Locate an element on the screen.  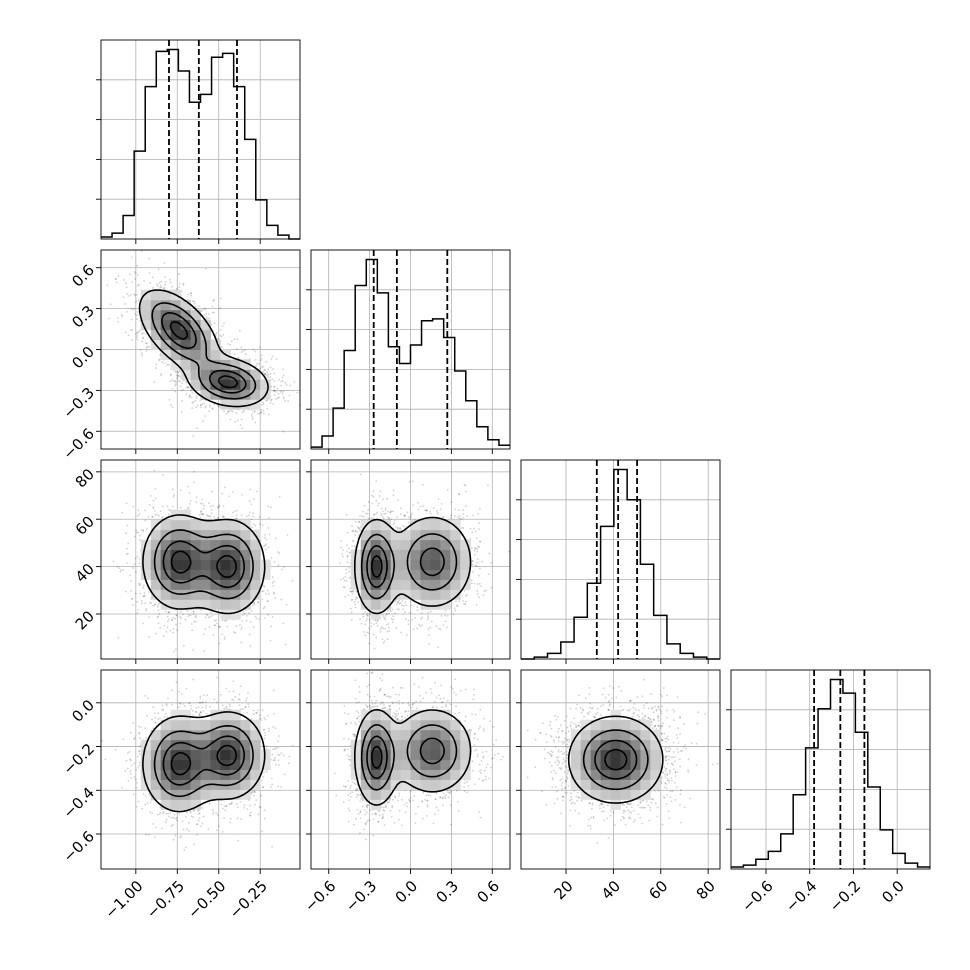
x-tick-label: −0.2 is located at coordinates (845, 896).